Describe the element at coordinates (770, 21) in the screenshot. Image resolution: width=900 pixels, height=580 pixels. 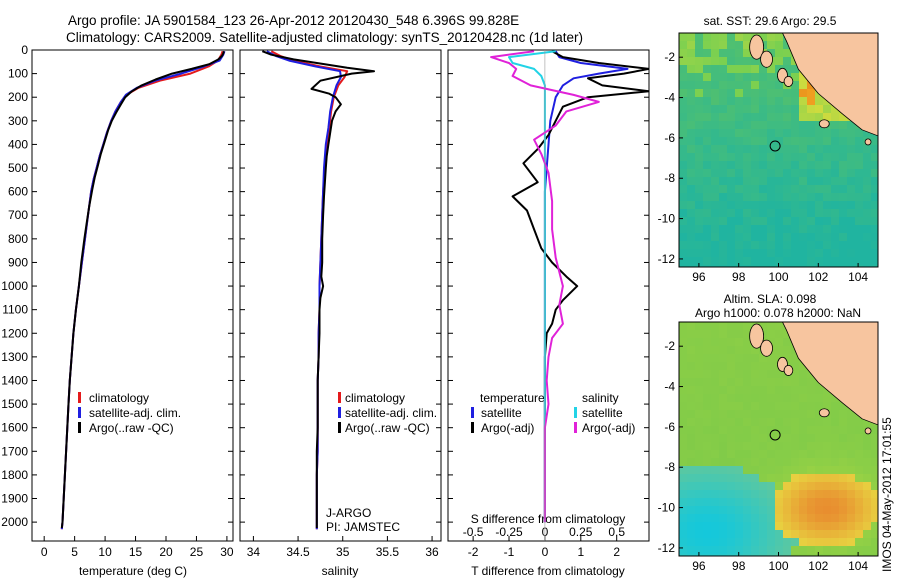
I see `sst-map-title: sat. SST: 29.6 Argo: 29.5` at that location.